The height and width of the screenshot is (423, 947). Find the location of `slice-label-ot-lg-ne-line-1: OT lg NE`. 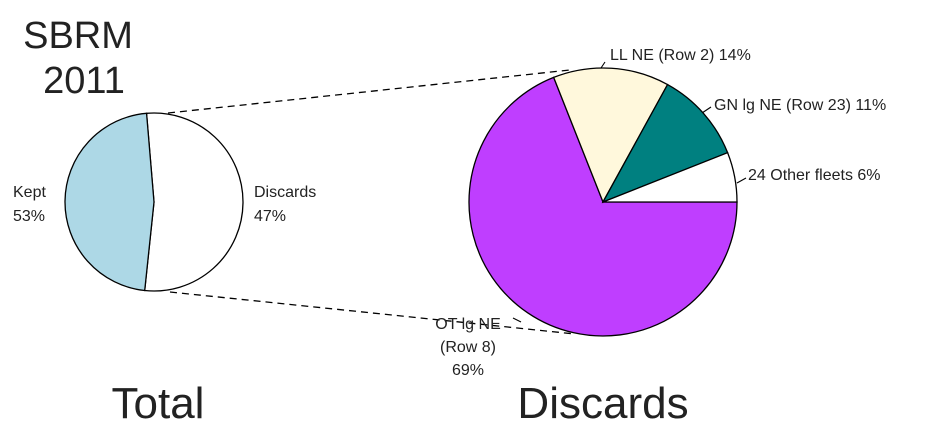

slice-label-ot-lg-ne-line-1: OT lg NE is located at coordinates (468, 324).